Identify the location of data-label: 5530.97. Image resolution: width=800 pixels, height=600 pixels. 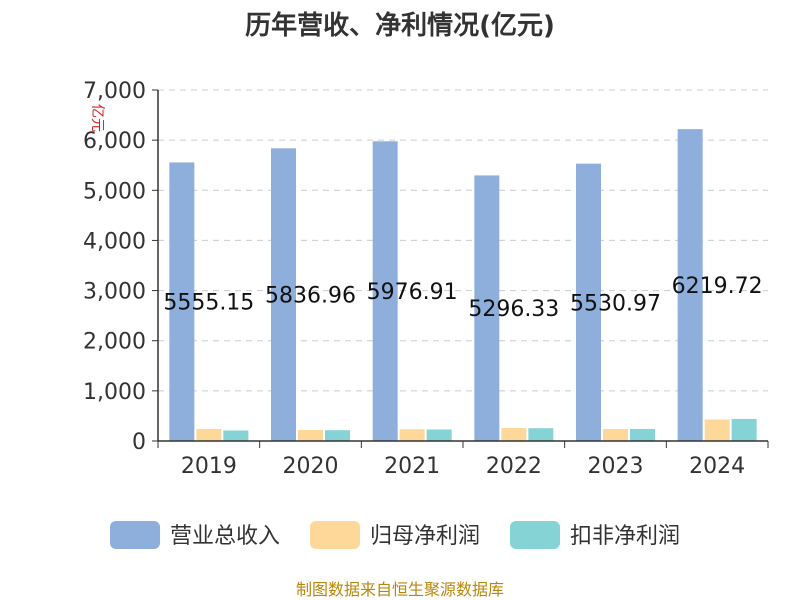
(615, 303).